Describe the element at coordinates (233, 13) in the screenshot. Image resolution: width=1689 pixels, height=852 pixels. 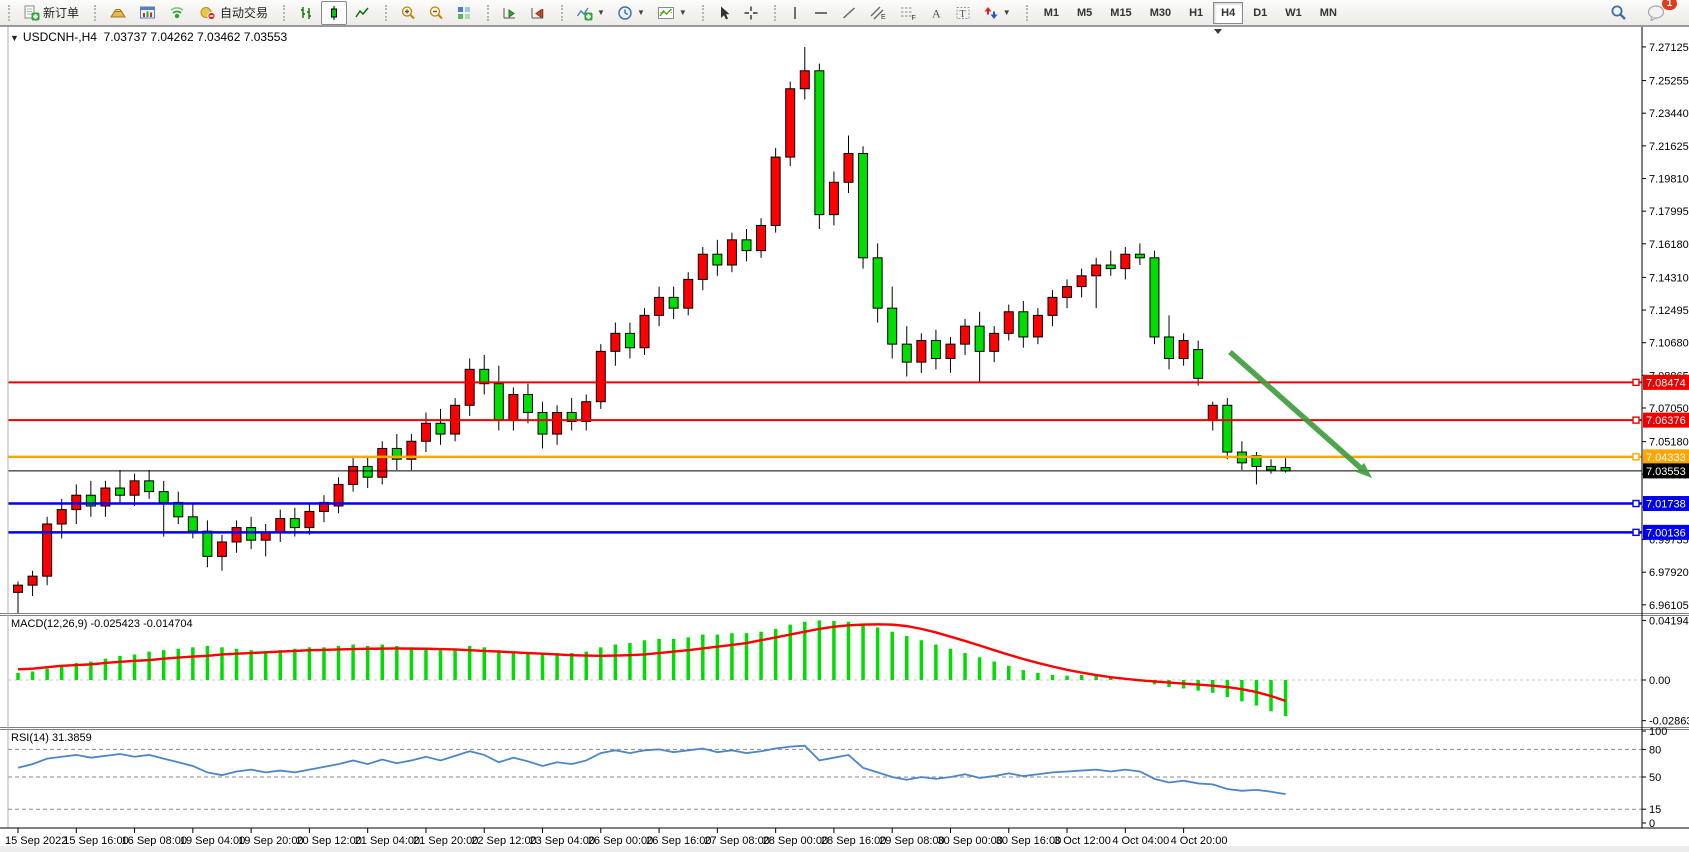
I see `auto-trading-button: 自动交易` at that location.